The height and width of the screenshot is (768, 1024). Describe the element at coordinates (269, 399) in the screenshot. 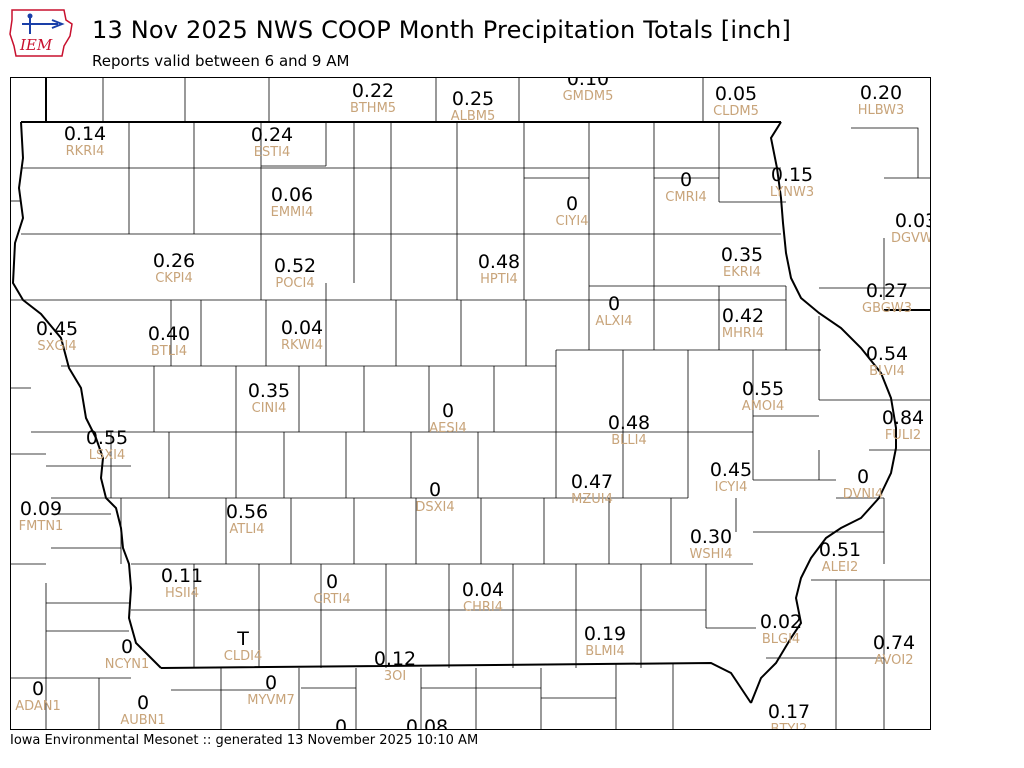

I see `station-label: 0.35 CINI4` at that location.